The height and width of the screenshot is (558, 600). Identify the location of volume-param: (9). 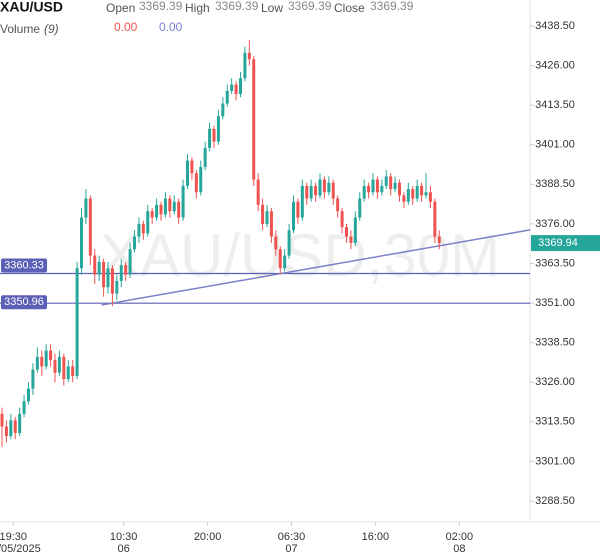
(51, 29).